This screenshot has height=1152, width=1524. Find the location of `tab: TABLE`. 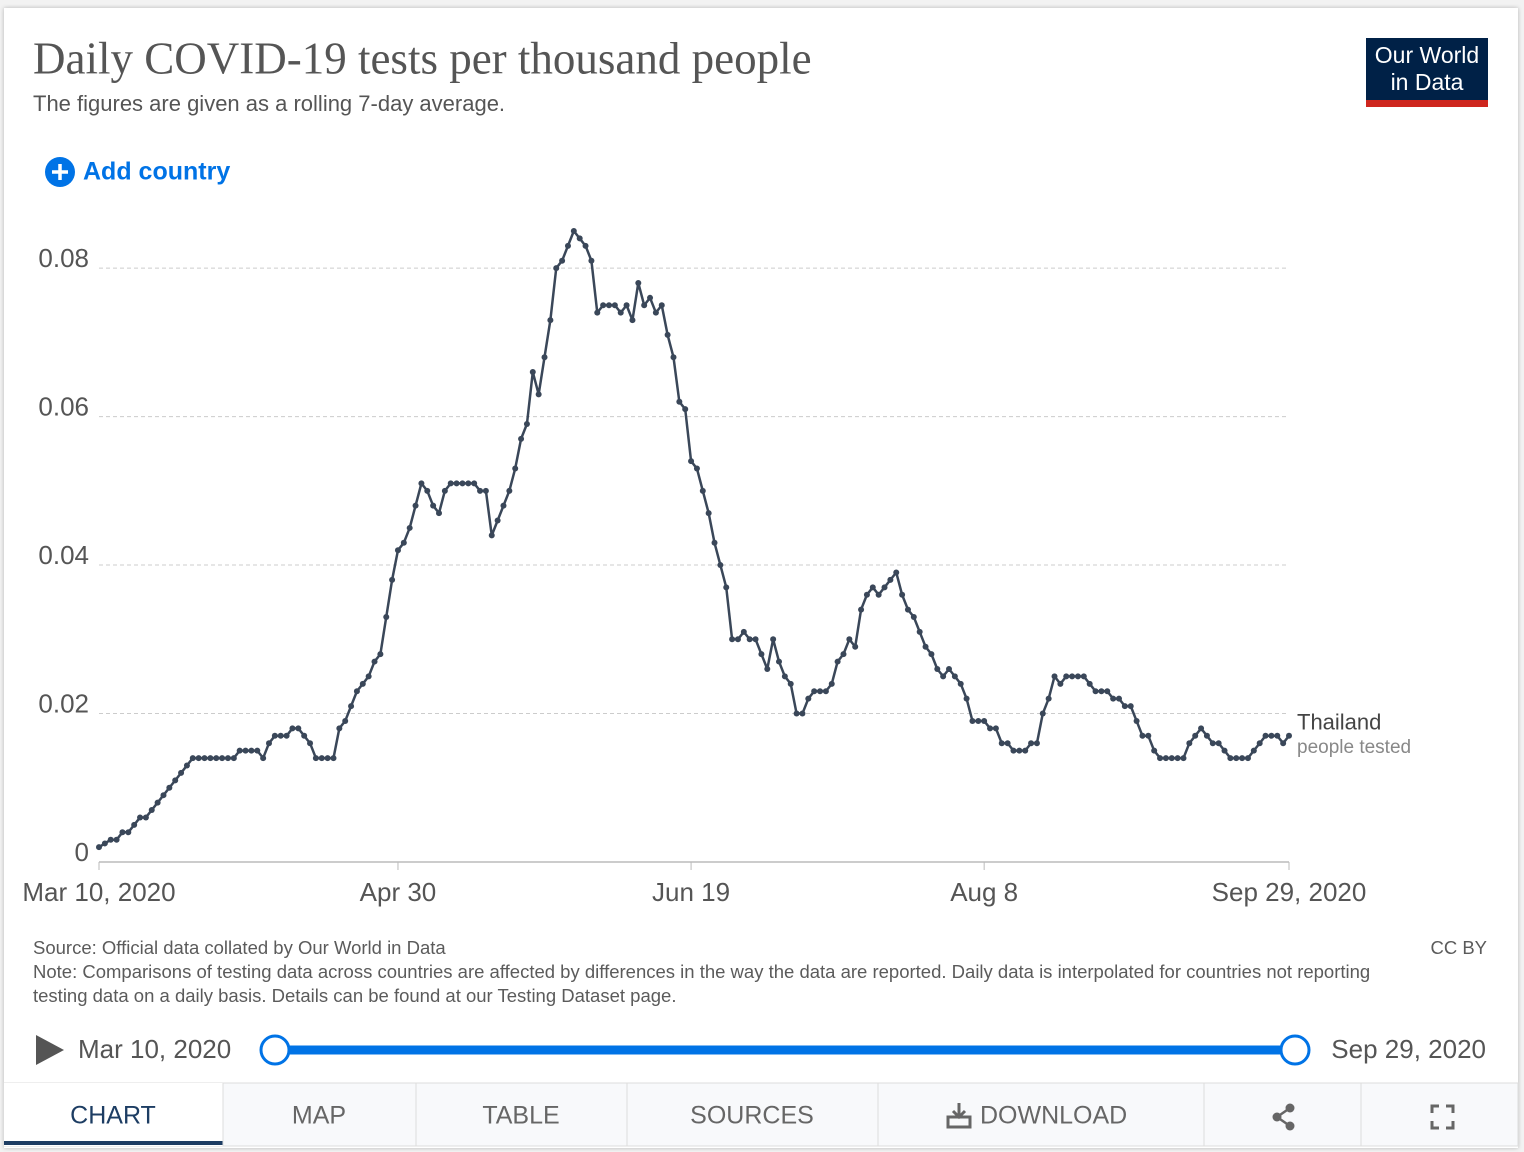

tab: TABLE is located at coordinates (520, 1116).